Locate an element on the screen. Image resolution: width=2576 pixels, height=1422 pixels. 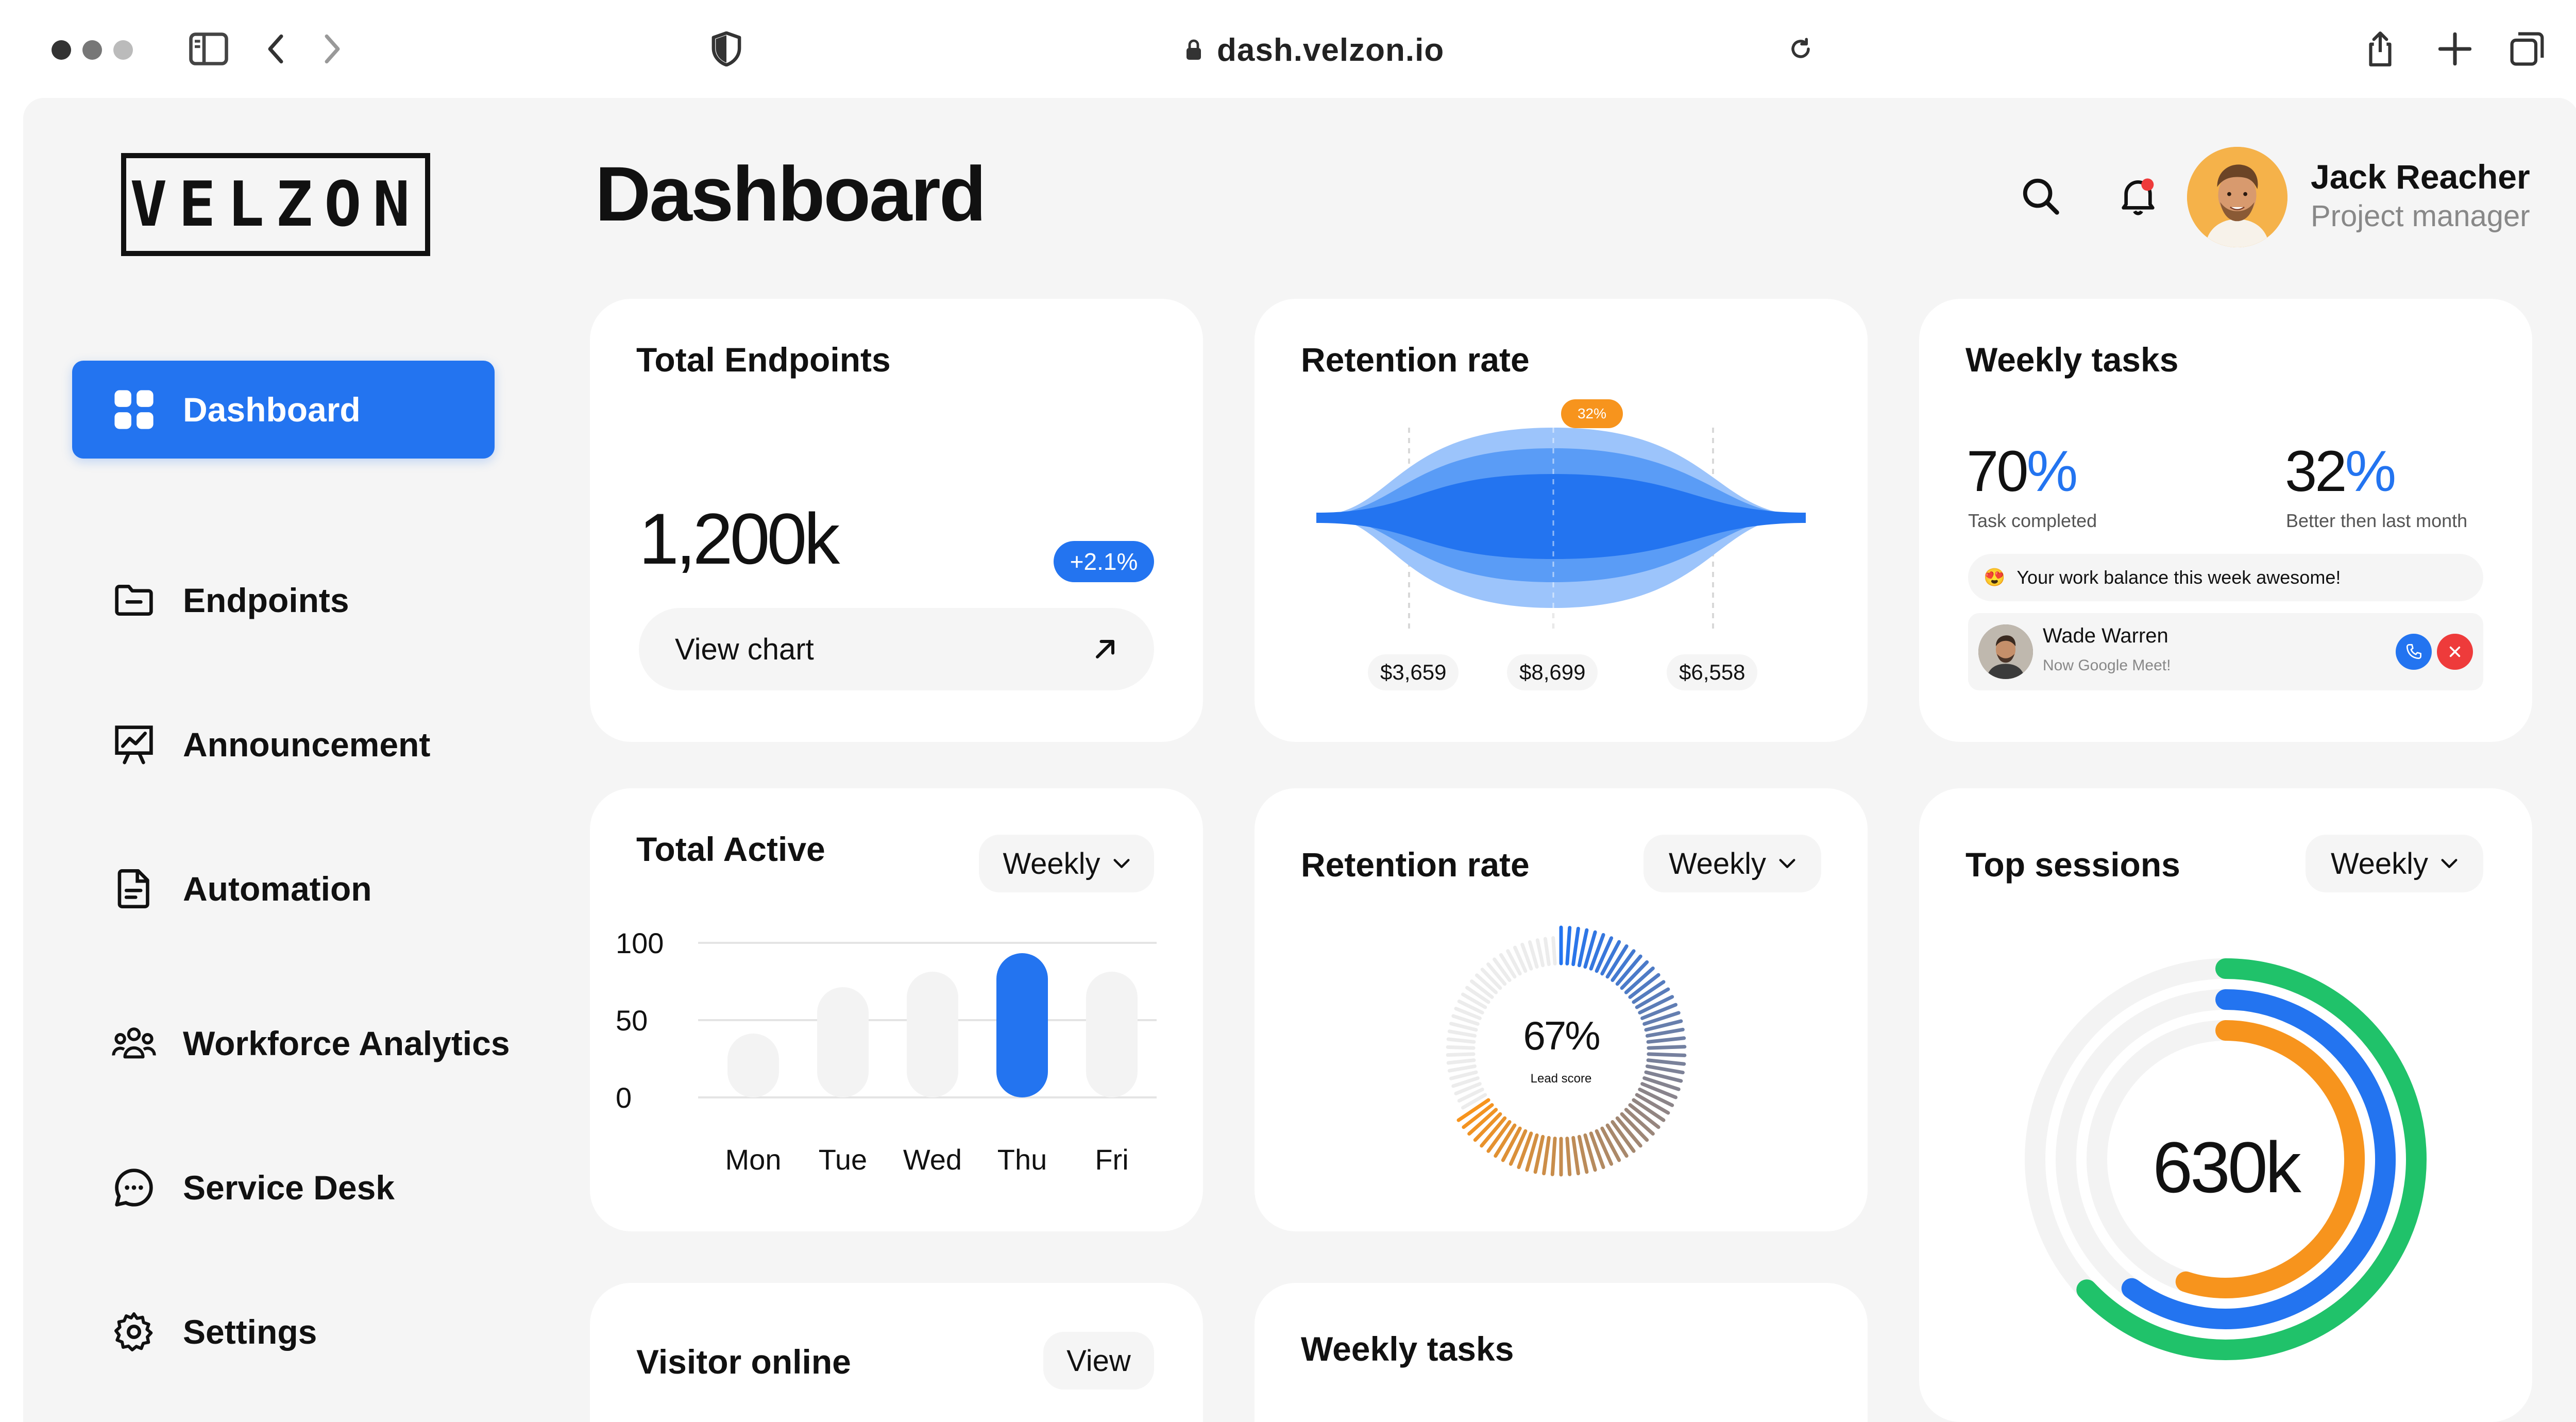
card-title: Weekly tasks is located at coordinates (2072, 360).